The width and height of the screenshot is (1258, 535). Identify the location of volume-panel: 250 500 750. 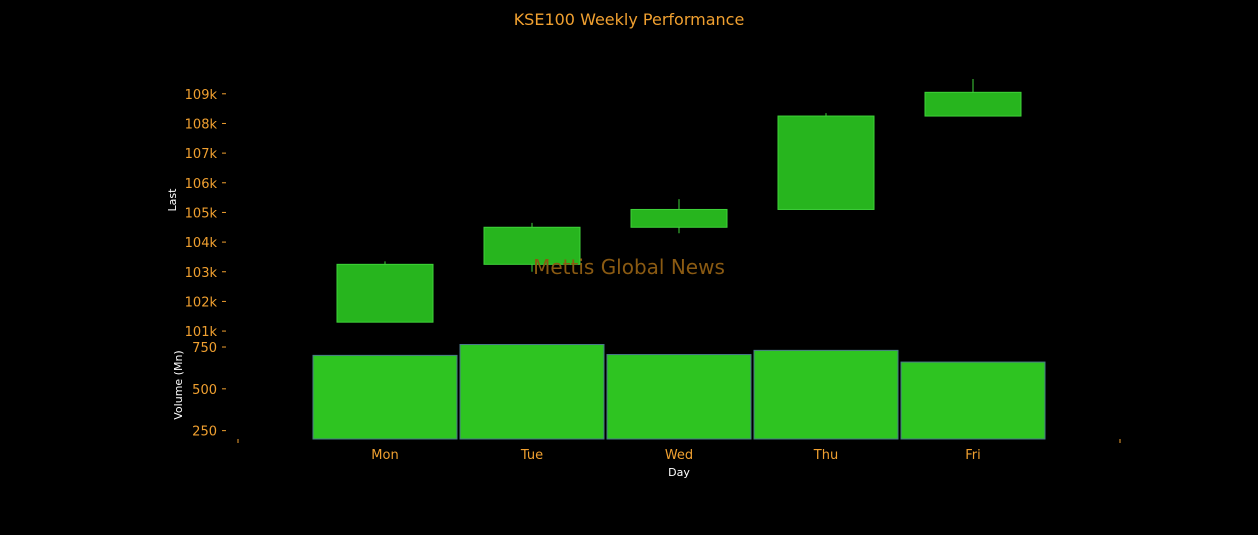
(619, 390).